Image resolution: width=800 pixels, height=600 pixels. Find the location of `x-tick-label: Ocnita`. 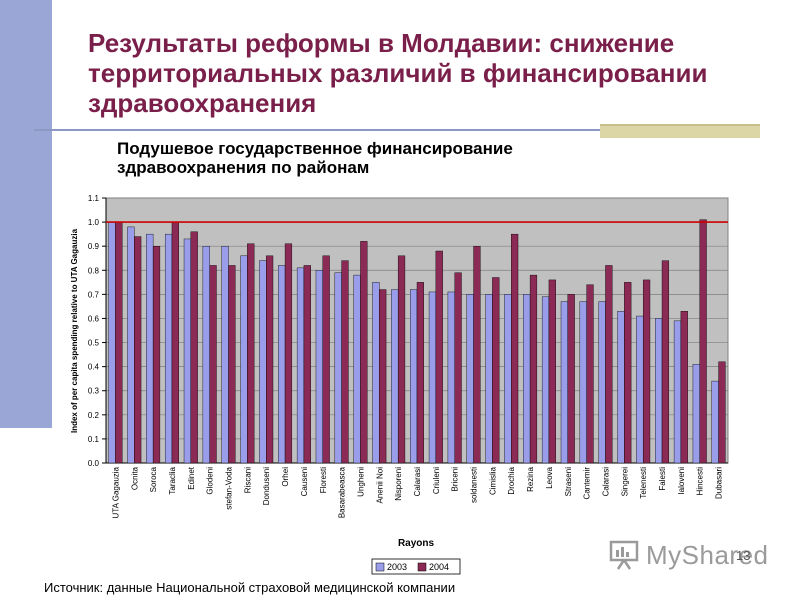

x-tick-label: Ocnita is located at coordinates (134, 478).